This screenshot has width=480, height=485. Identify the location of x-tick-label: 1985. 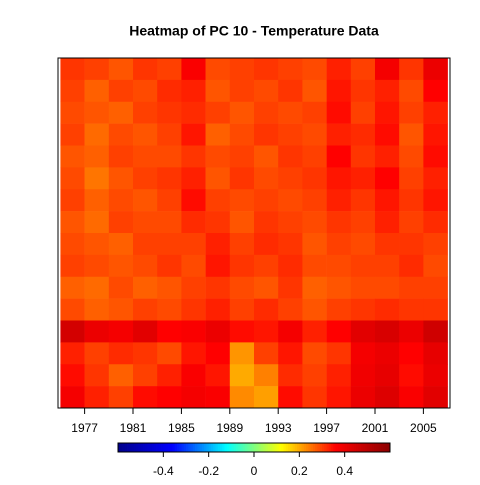
(181, 428).